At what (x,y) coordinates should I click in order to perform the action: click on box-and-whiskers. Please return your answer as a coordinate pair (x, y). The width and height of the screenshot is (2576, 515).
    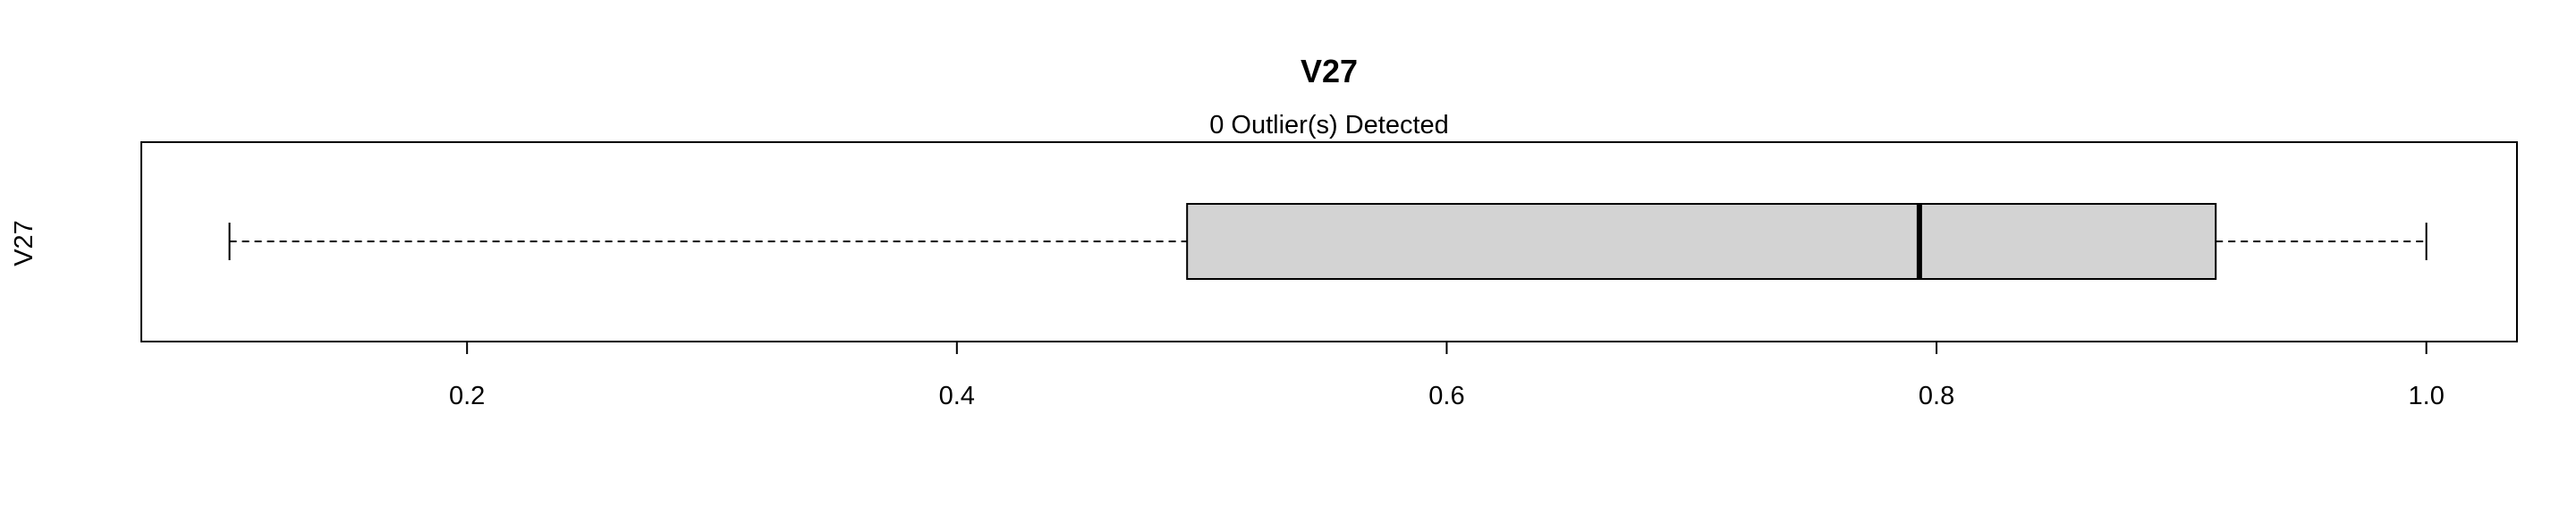
    Looking at the image, I should click on (1328, 241).